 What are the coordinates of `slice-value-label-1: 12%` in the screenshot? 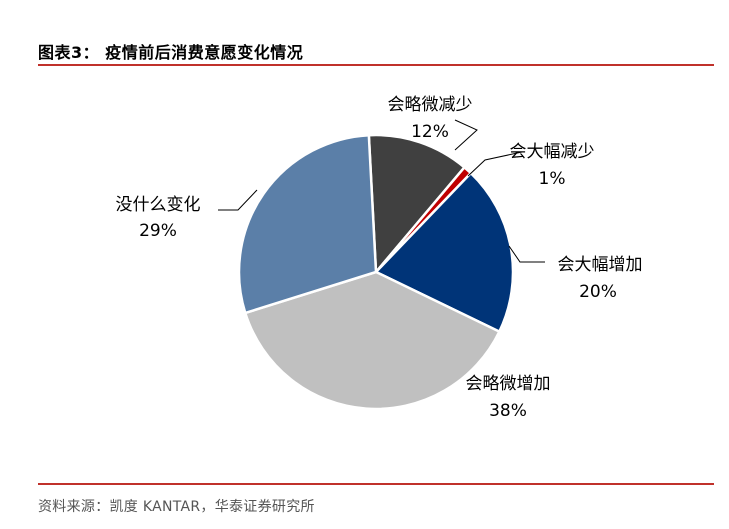 It's located at (430, 132).